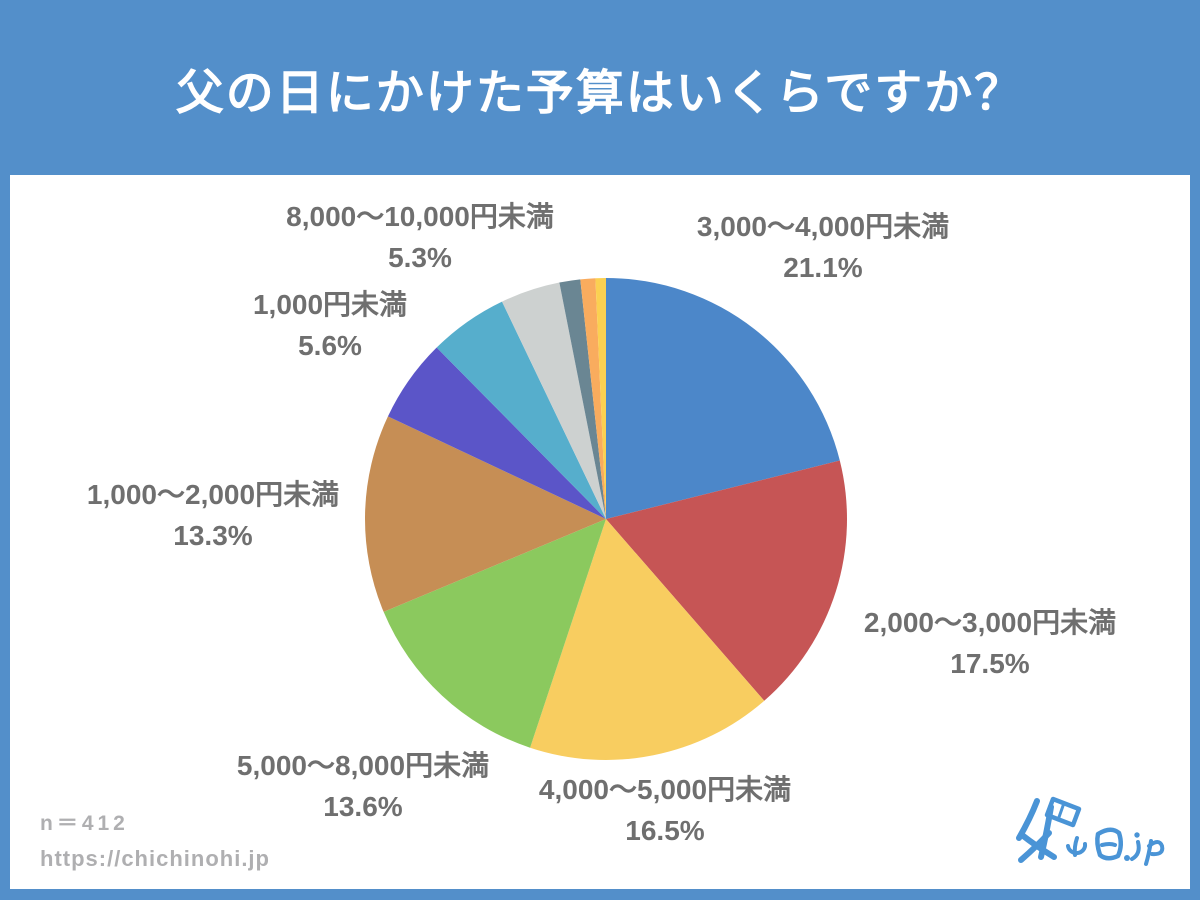 The image size is (1200, 900). What do you see at coordinates (990, 622) in the screenshot?
I see `slice-label-text: 2,000〜3,000円未満` at bounding box center [990, 622].